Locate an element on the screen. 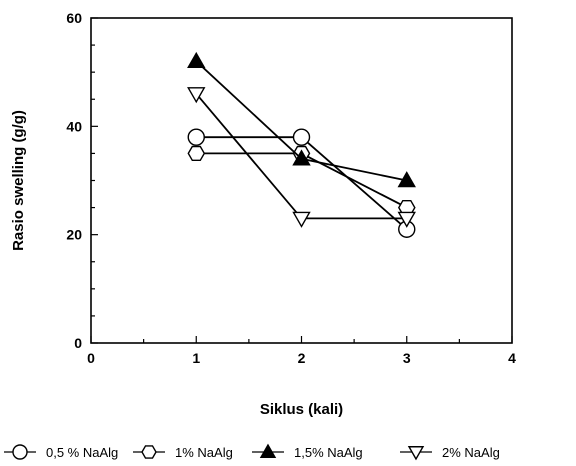 This screenshot has width=576, height=466. legend-label: 1,5% NaAlg is located at coordinates (328, 452).